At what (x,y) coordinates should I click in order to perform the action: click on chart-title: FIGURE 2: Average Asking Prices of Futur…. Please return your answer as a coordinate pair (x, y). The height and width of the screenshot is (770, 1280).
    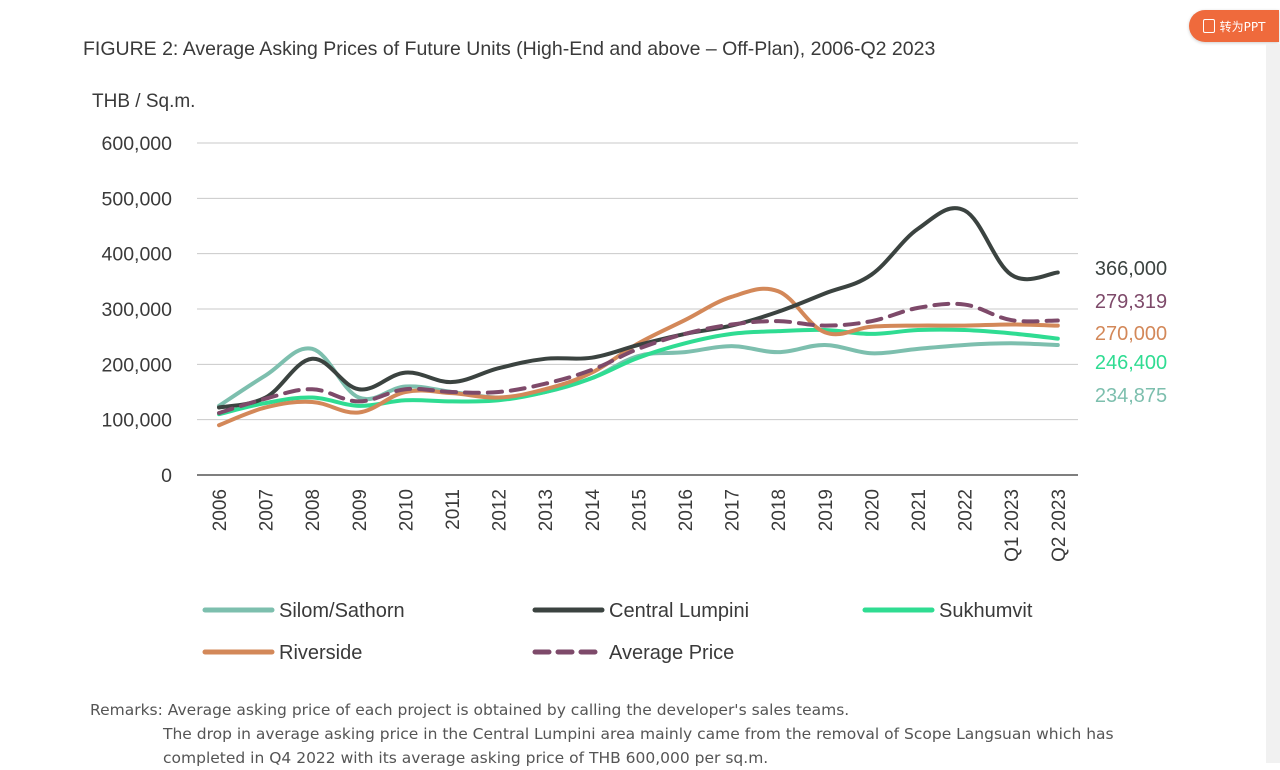
    Looking at the image, I should click on (509, 49).